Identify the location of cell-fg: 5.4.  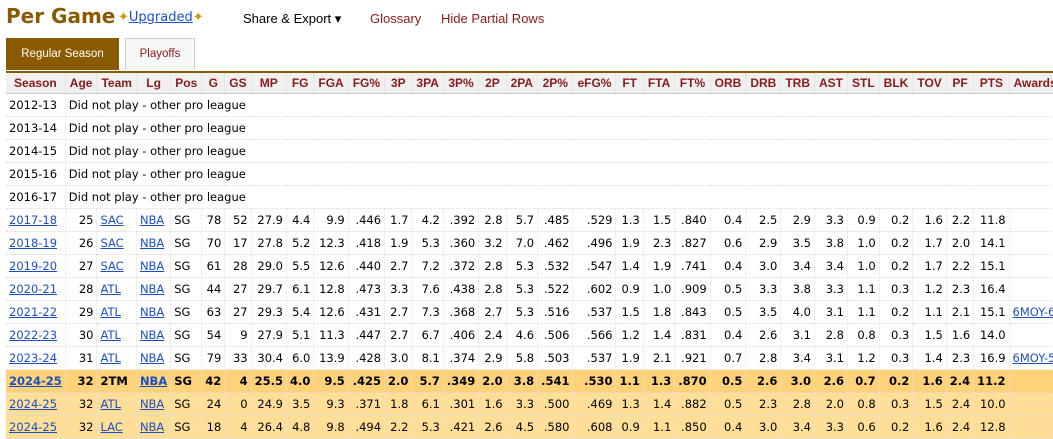
(300, 312).